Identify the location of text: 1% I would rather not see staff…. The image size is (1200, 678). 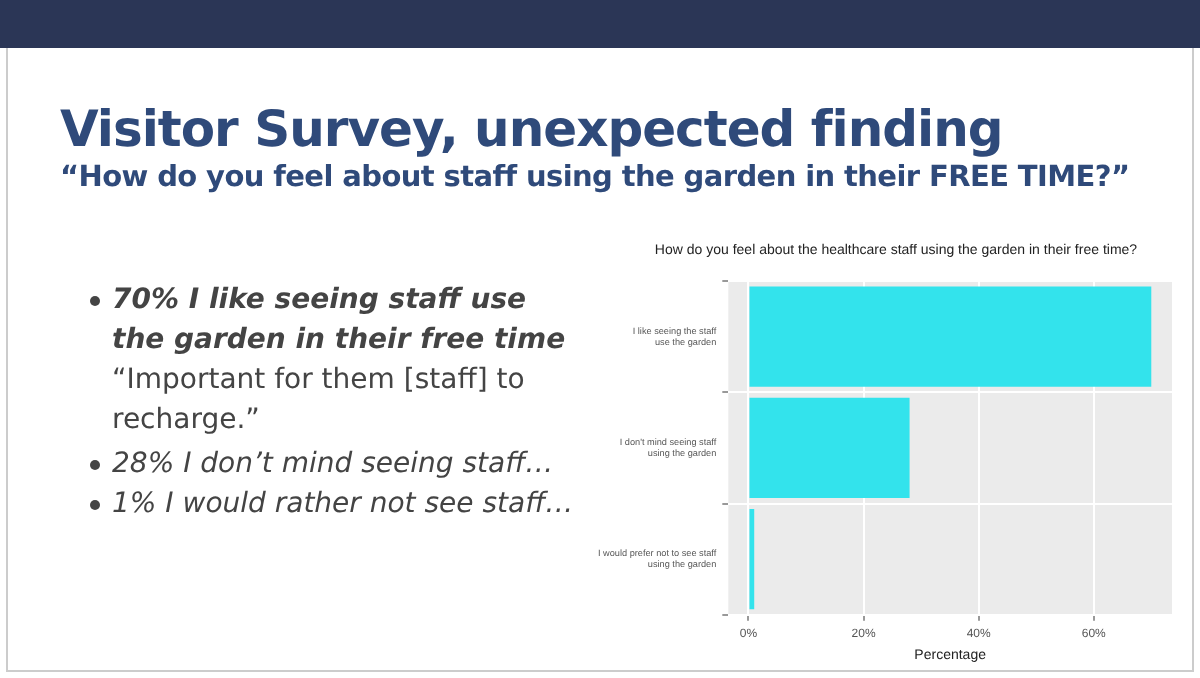
(343, 505).